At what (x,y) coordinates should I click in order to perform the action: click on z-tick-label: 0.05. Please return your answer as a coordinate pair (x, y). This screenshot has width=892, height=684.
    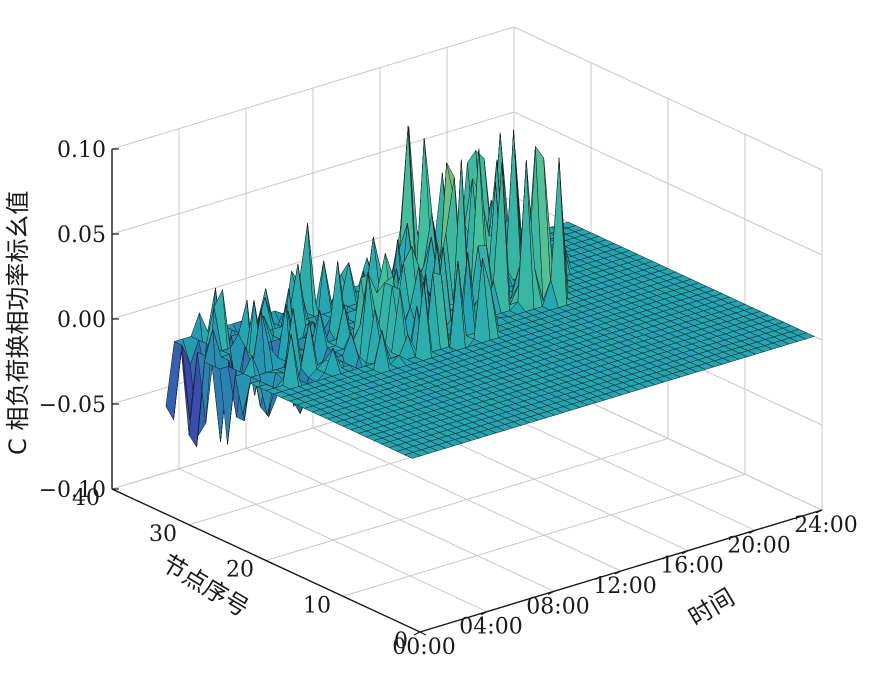
    Looking at the image, I should click on (81, 235).